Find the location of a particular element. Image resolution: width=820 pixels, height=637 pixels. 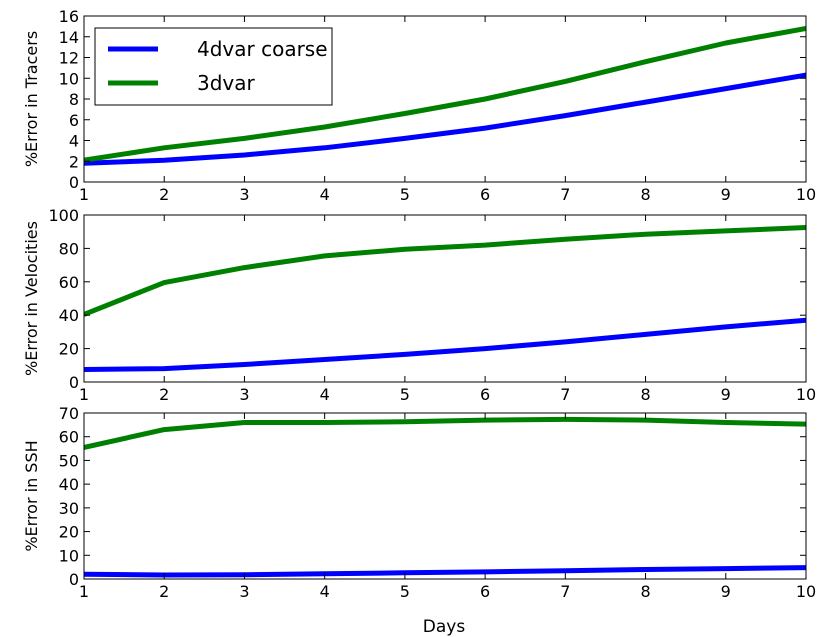

series-line-4dvar-coarse-ssh is located at coordinates (445, 571).